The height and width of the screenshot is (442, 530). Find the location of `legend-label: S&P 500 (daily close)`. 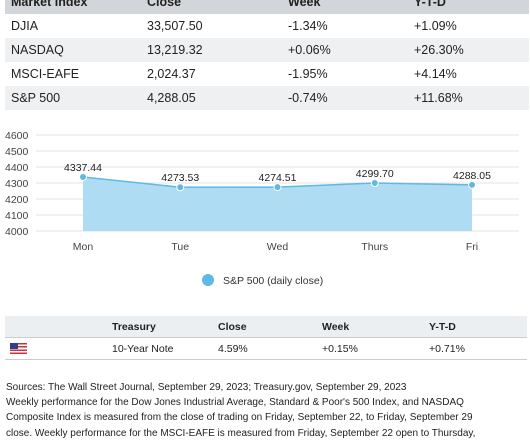

legend-label: S&P 500 (daily close) is located at coordinates (273, 281).